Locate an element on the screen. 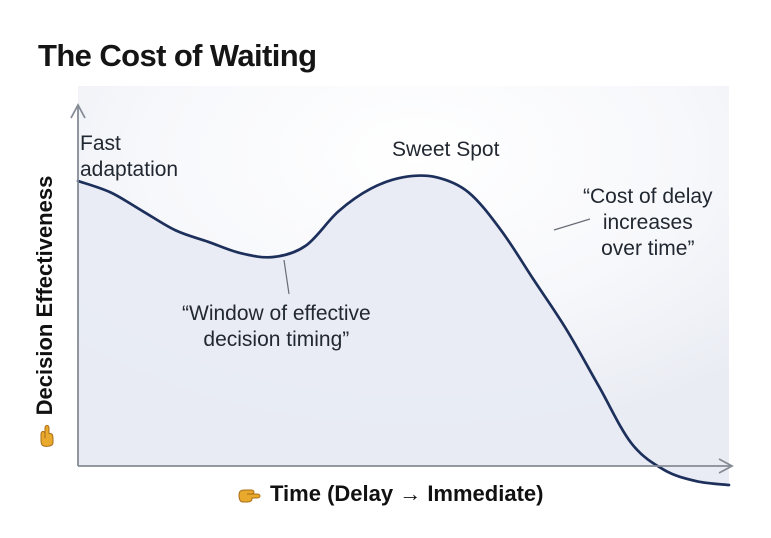 The width and height of the screenshot is (771, 538). chart-title: The Cost of Waiting is located at coordinates (177, 55).